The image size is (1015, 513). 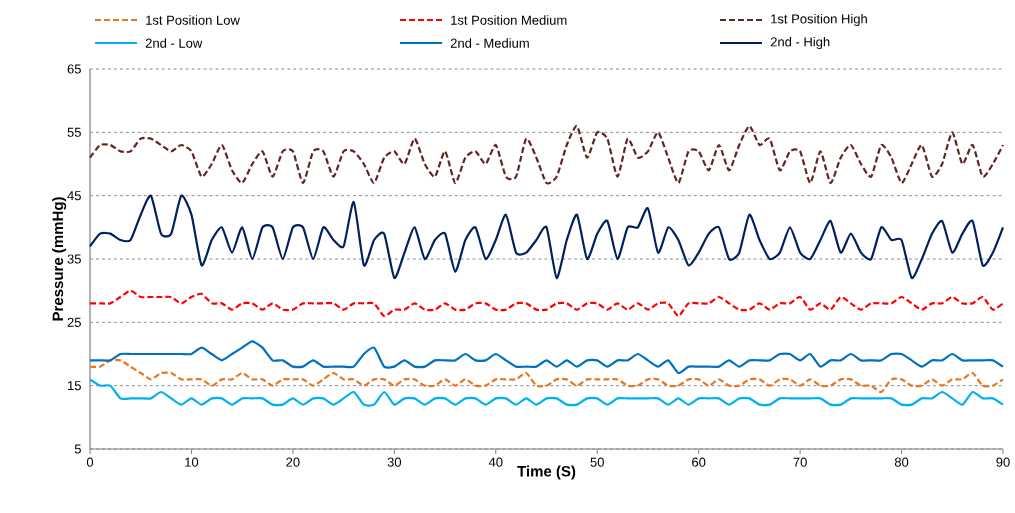 I want to click on y-tick-label: 35, so click(x=74, y=259).